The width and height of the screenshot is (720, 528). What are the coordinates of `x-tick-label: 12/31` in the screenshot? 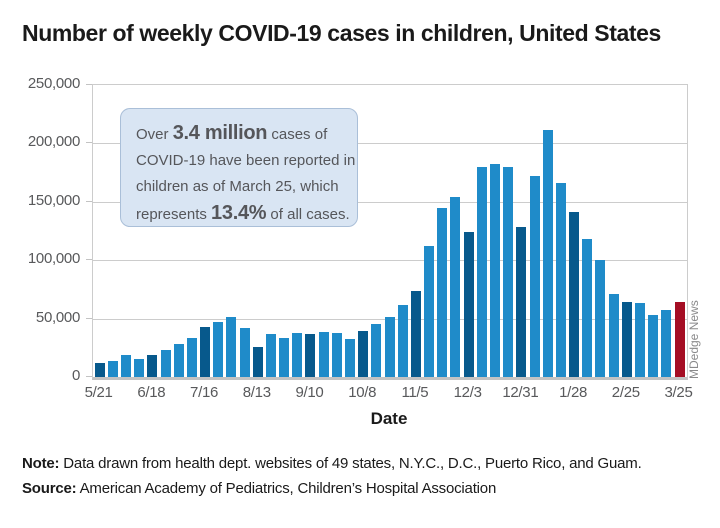 It's located at (520, 392).